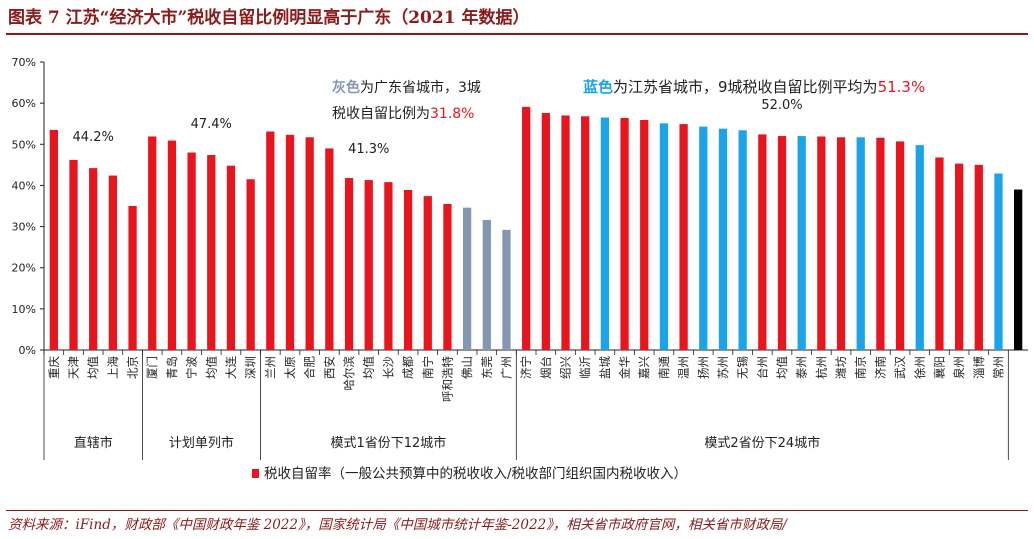  I want to click on legend: 税收自留率（一般公共预算中的税收收入/税收部门组织国内税收收入）, so click(469, 473).